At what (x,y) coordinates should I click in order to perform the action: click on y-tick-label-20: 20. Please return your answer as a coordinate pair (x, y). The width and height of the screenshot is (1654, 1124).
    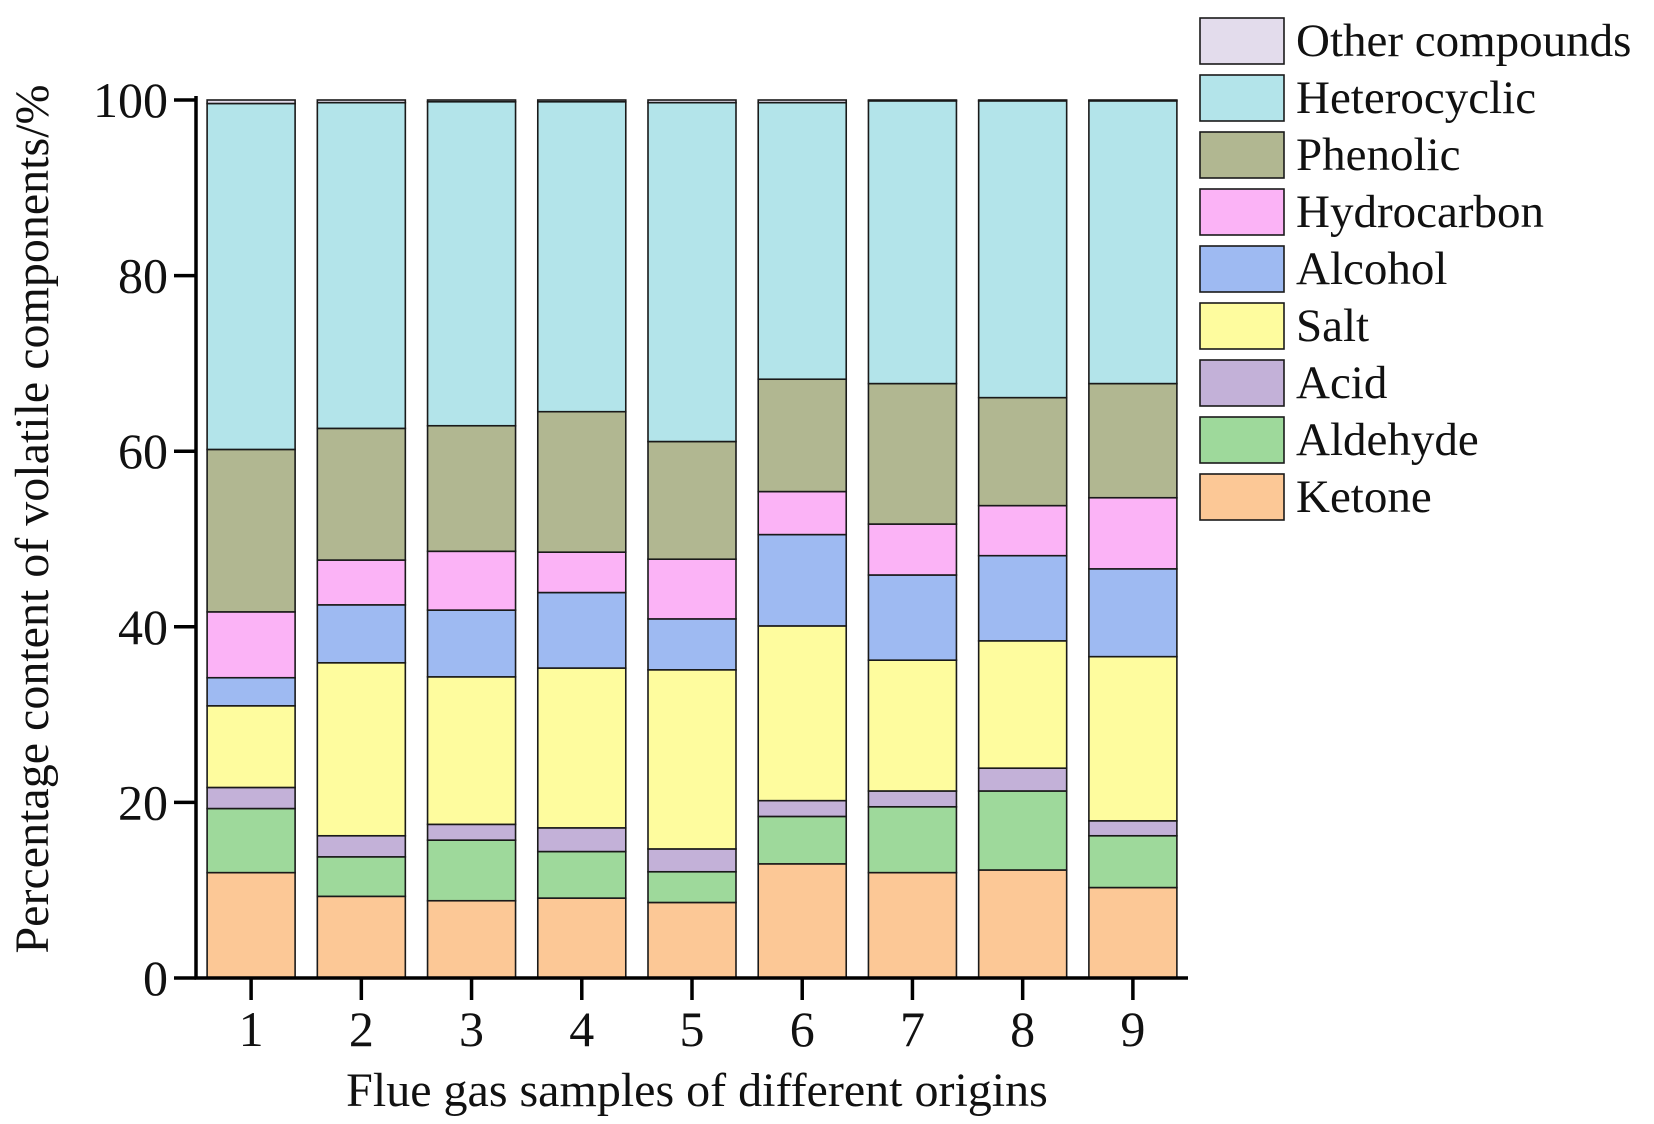
    Looking at the image, I should click on (143, 802).